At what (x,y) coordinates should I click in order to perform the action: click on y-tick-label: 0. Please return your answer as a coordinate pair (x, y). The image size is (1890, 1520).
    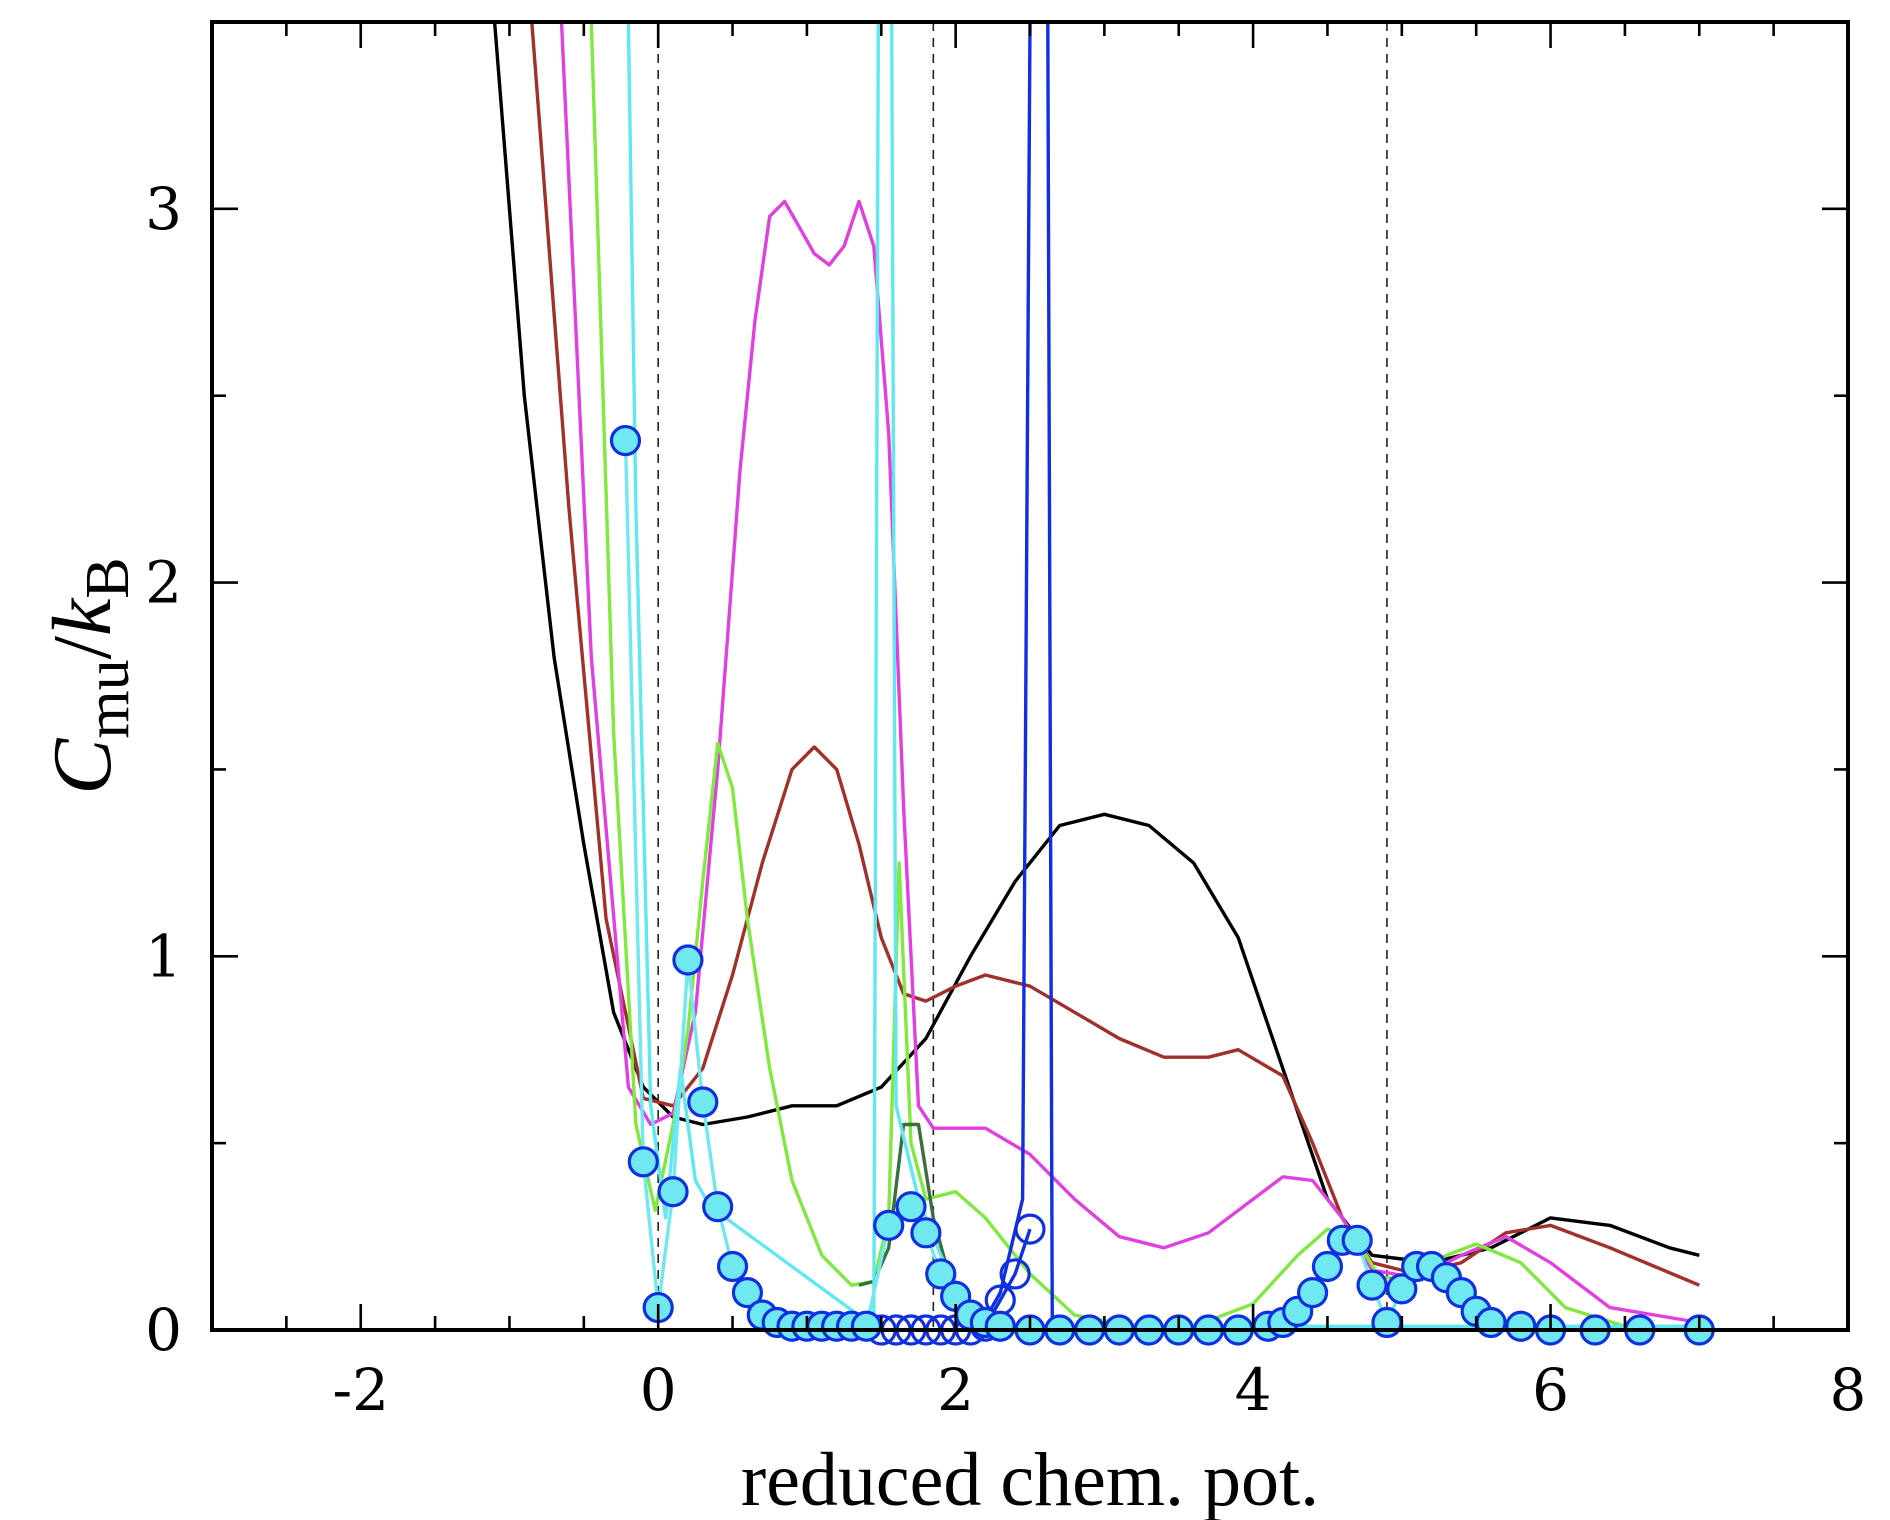
    Looking at the image, I should click on (163, 1330).